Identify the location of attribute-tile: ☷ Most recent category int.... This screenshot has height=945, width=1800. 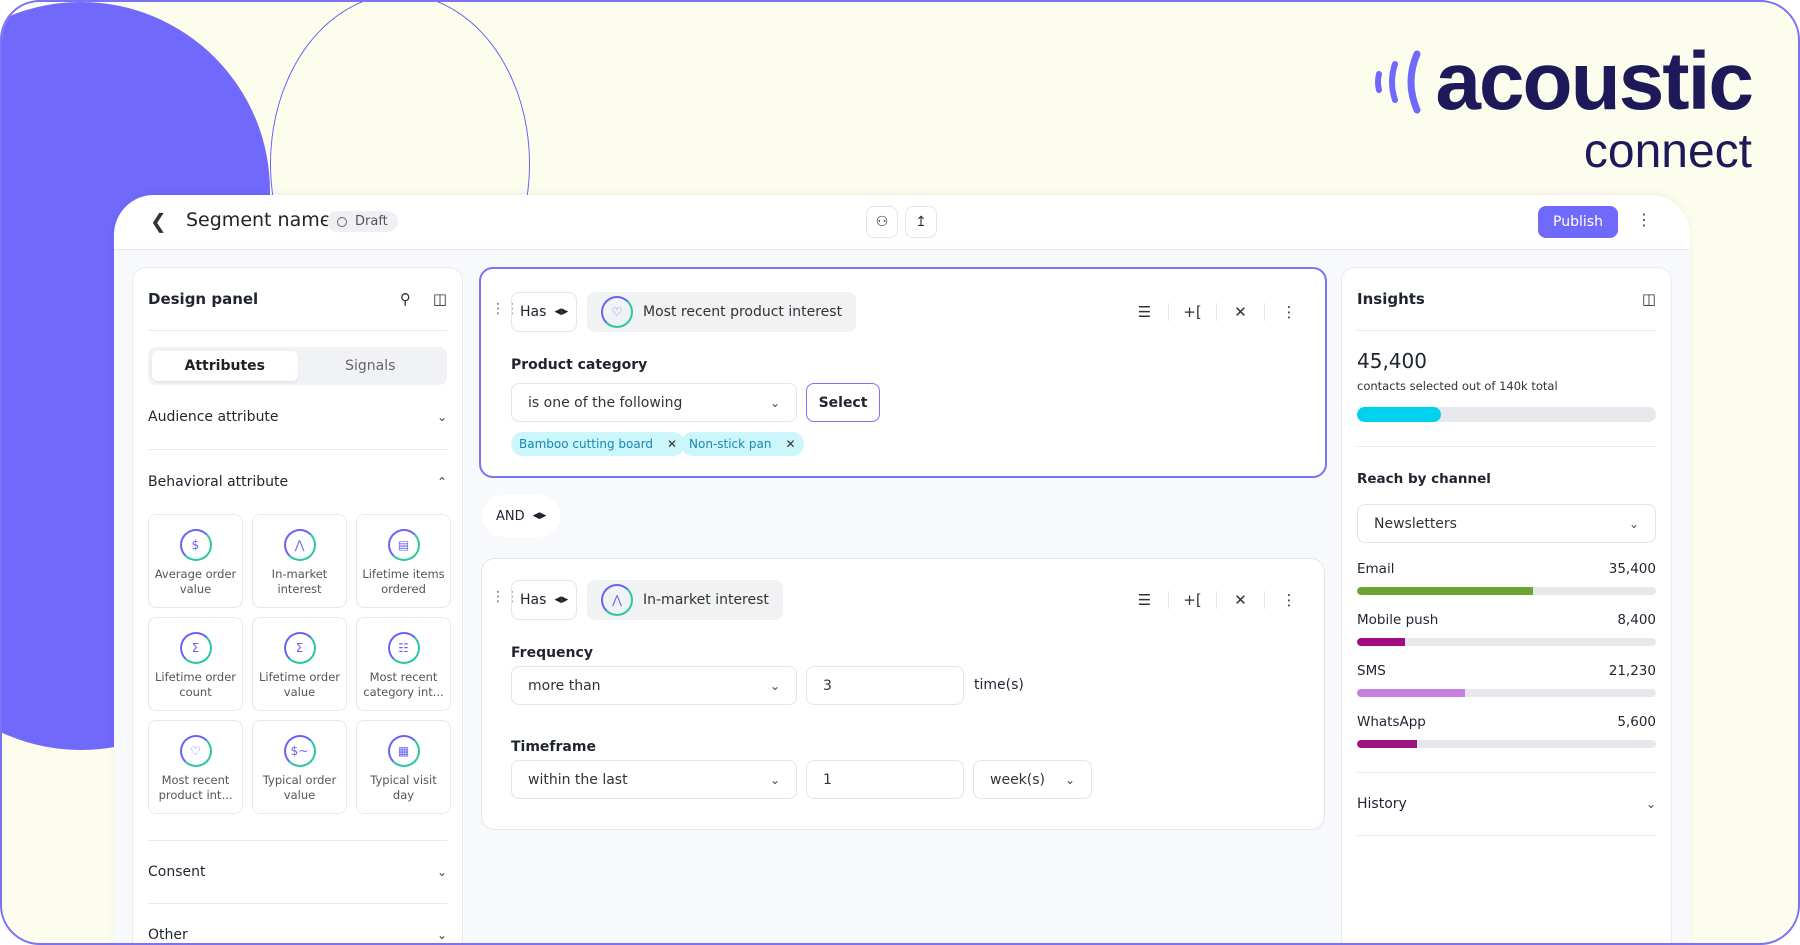
(403, 664).